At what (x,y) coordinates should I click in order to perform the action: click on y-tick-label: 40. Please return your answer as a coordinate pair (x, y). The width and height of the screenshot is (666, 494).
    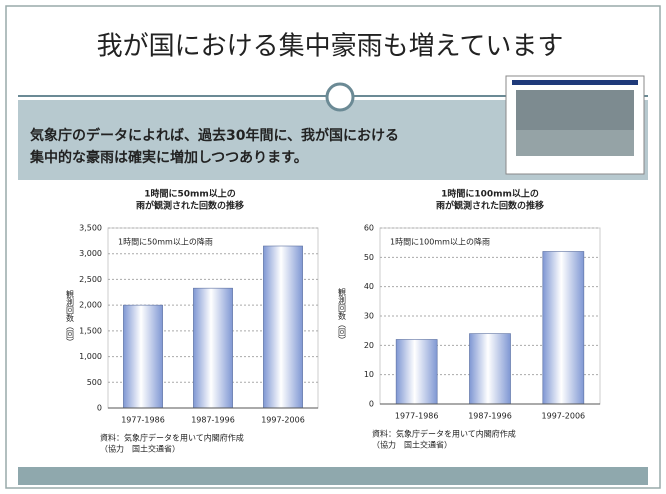
    Looking at the image, I should click on (369, 286).